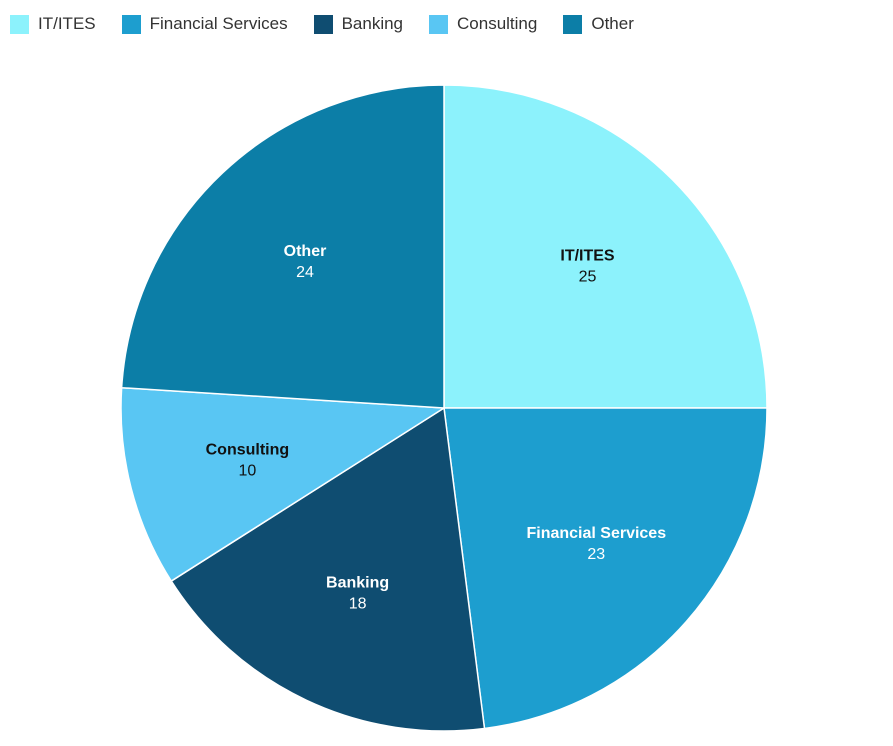 Image resolution: width=893 pixels, height=746 pixels. I want to click on pie-slice-label: Banking, so click(357, 583).